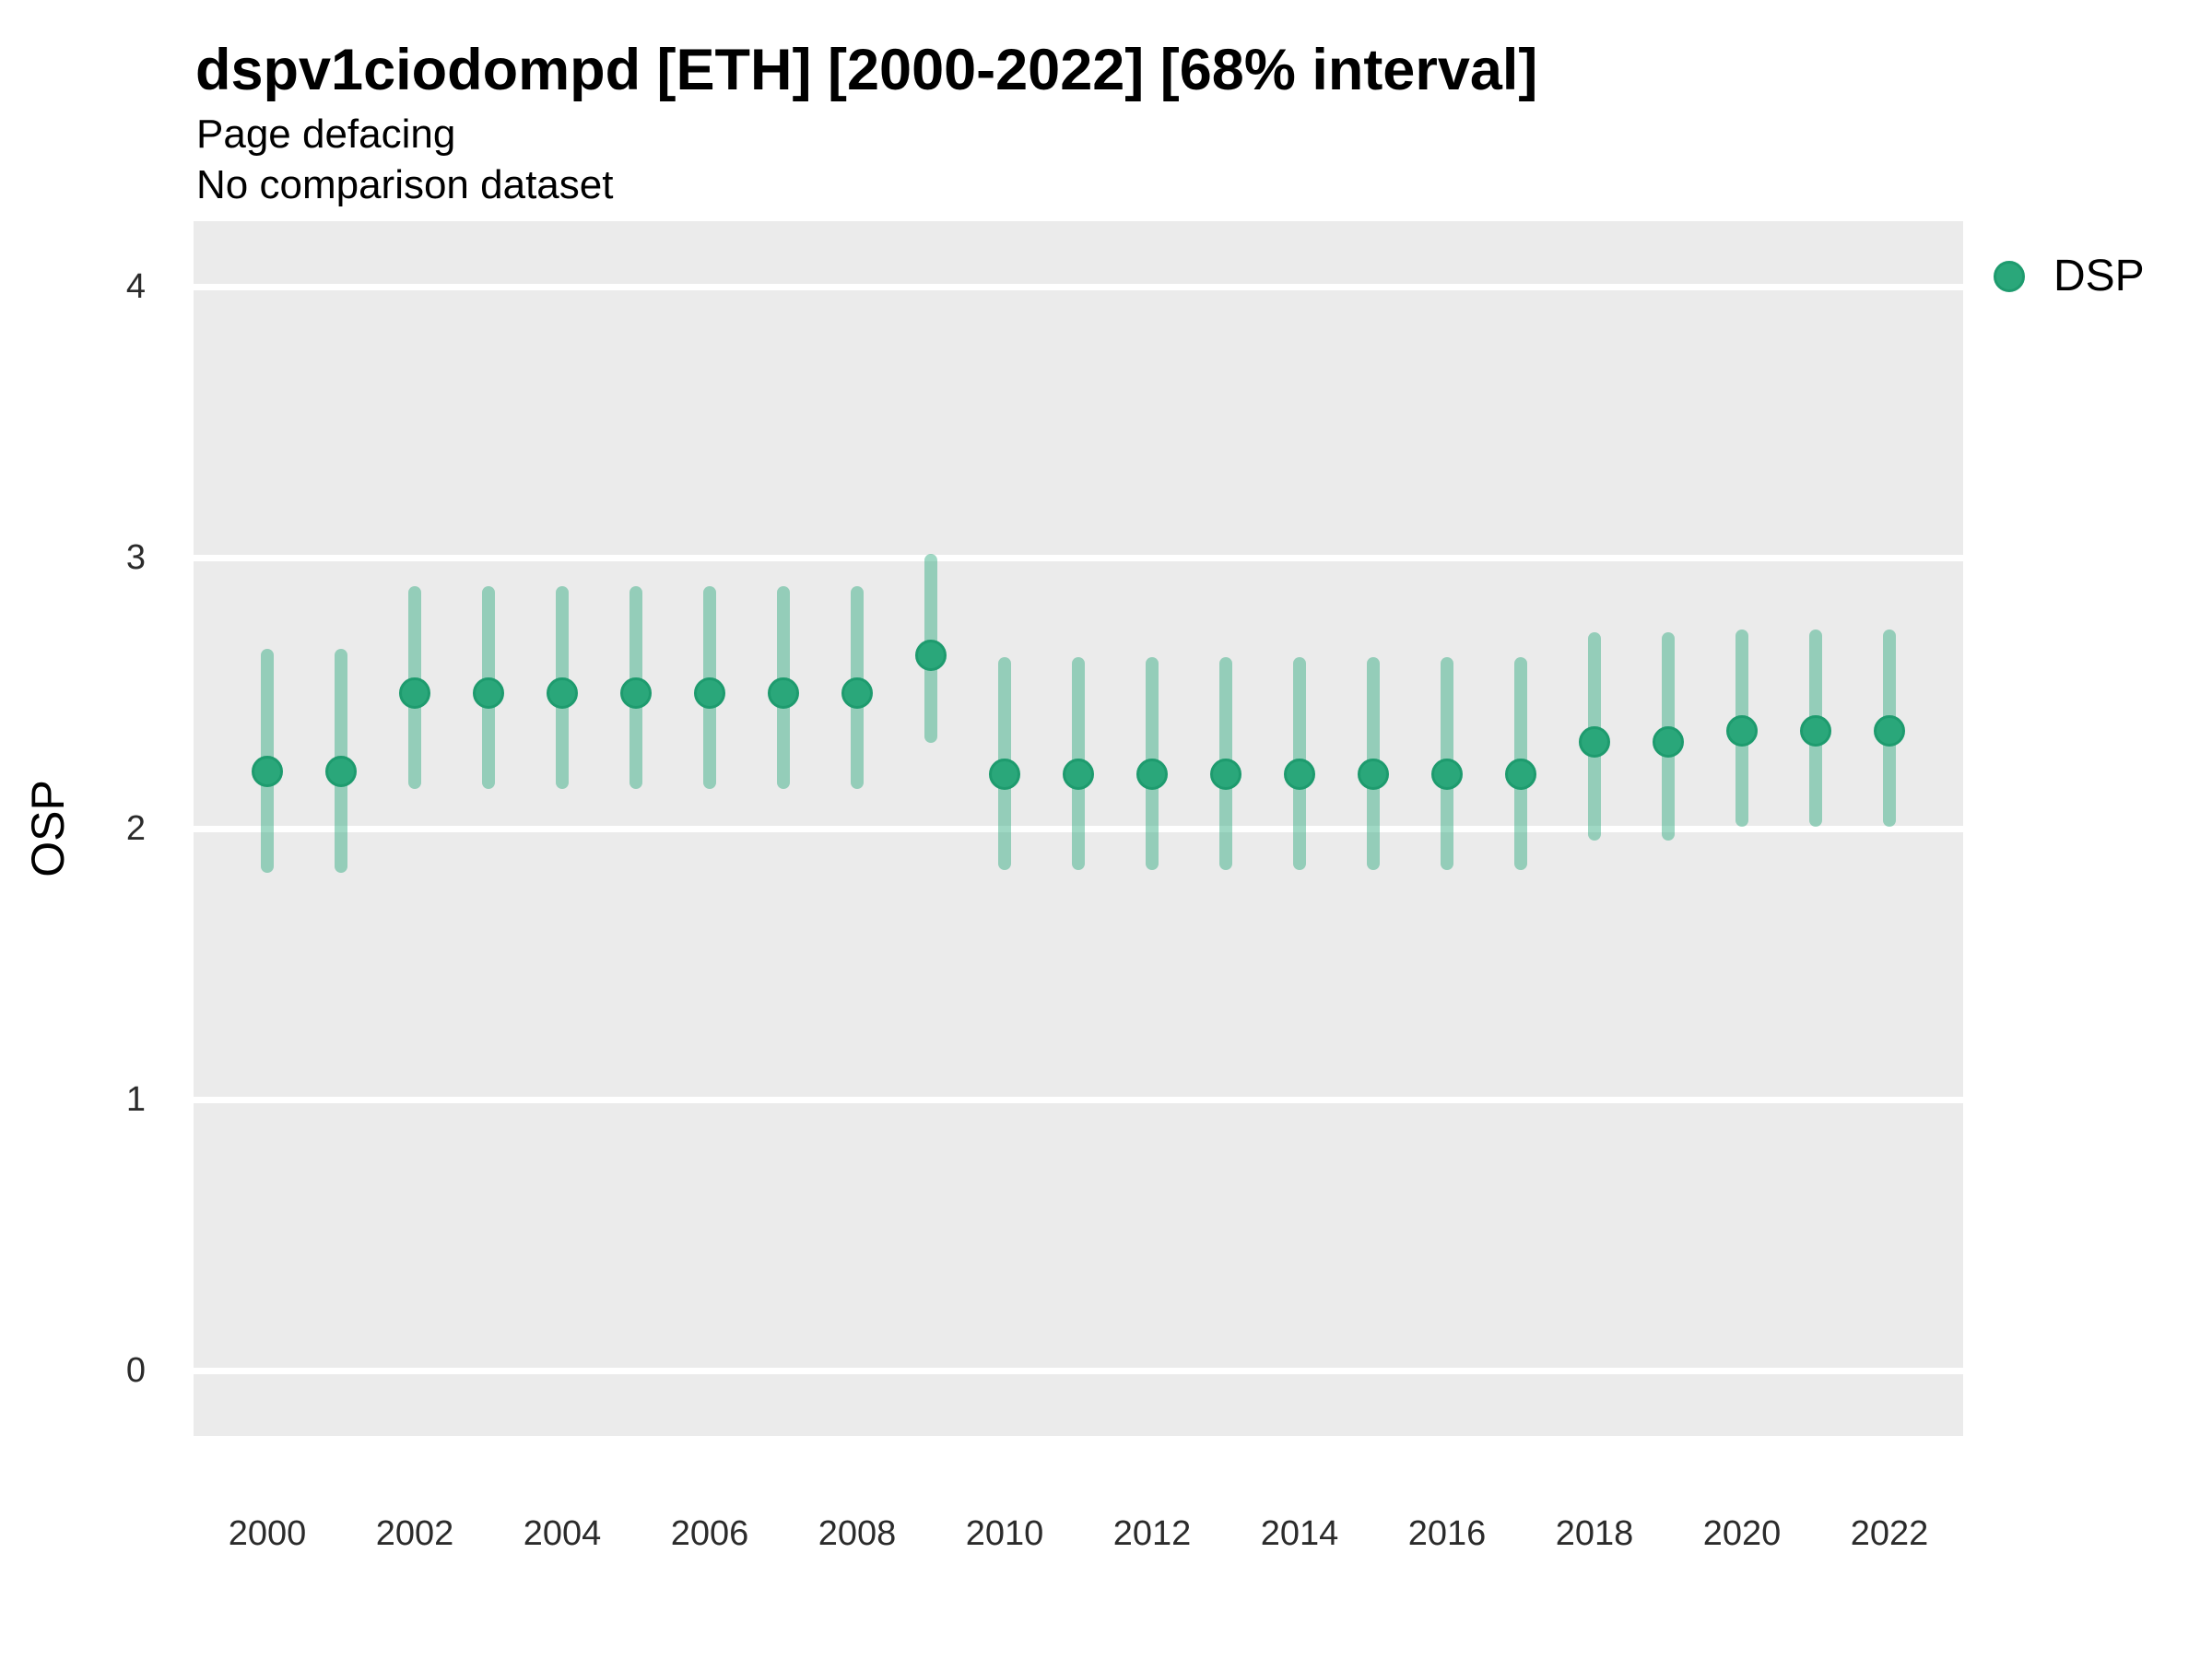  Describe the element at coordinates (1152, 775) in the screenshot. I see `data-point-2012` at that location.